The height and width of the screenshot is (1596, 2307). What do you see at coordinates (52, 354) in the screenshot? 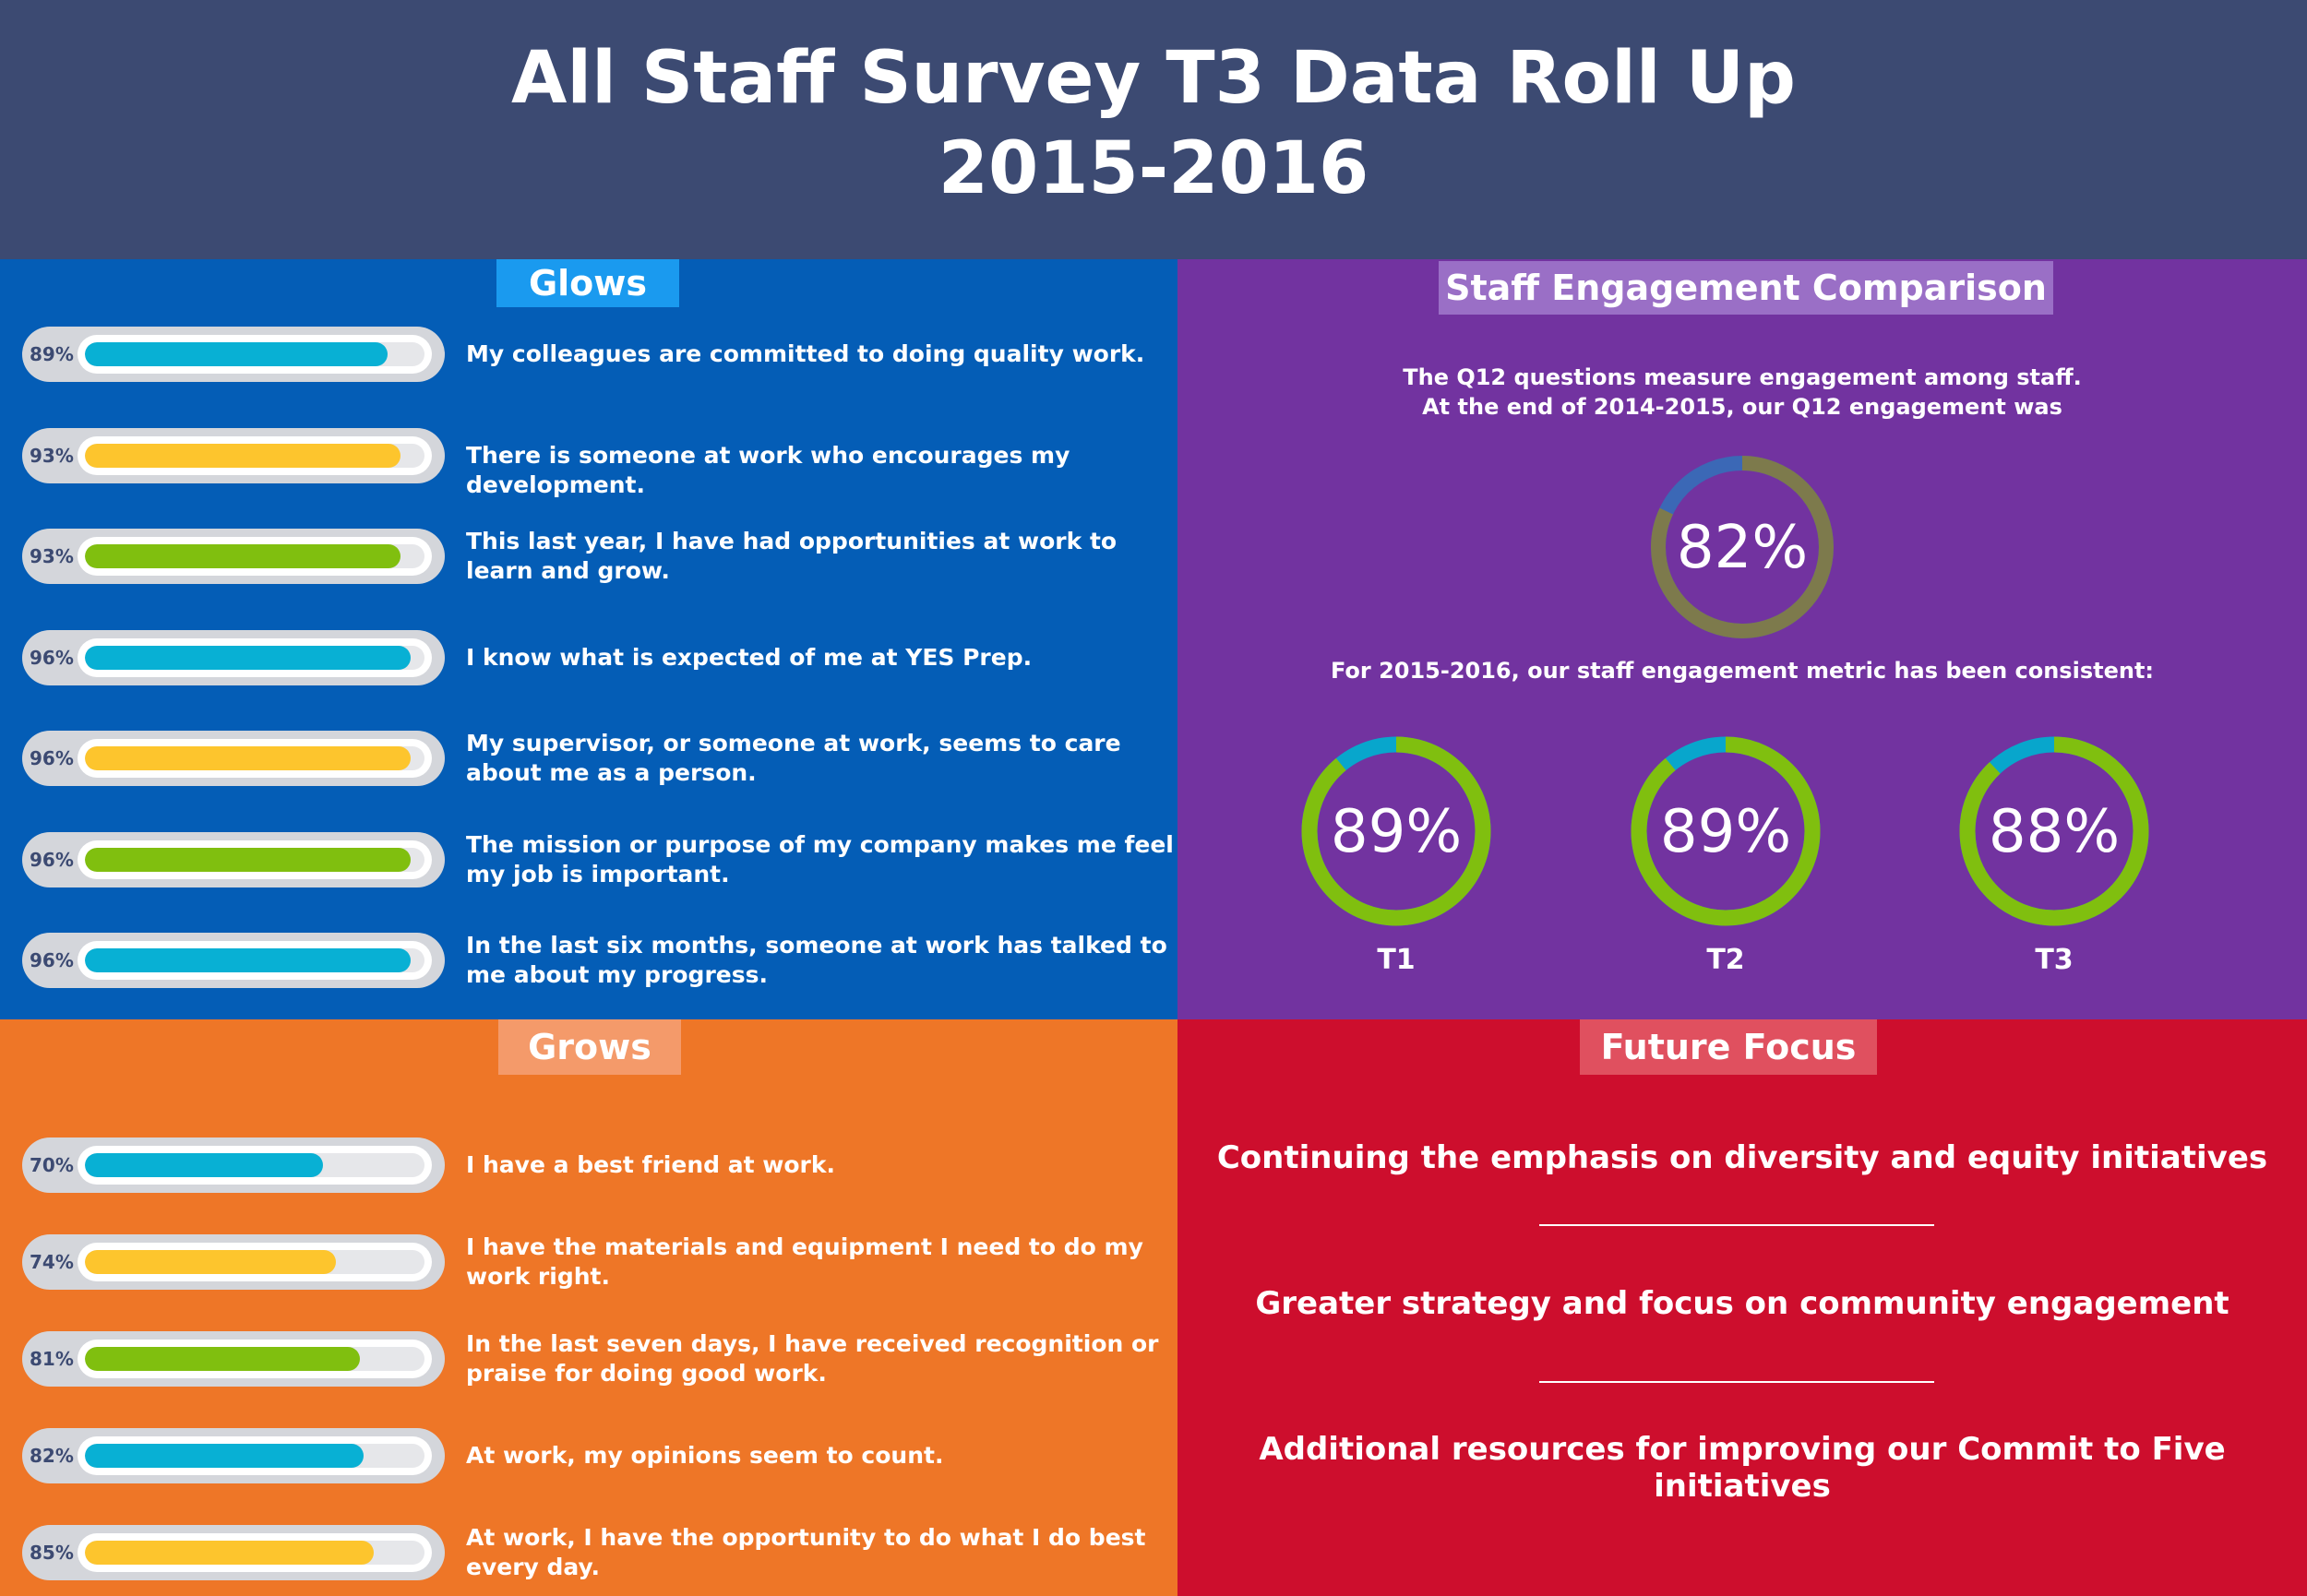
I see `percent-label: 89%` at bounding box center [52, 354].